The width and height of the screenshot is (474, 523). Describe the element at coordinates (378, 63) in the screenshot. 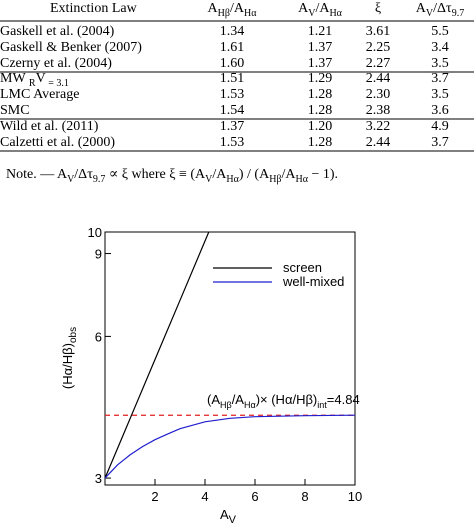

I see `cell: 2.27` at that location.